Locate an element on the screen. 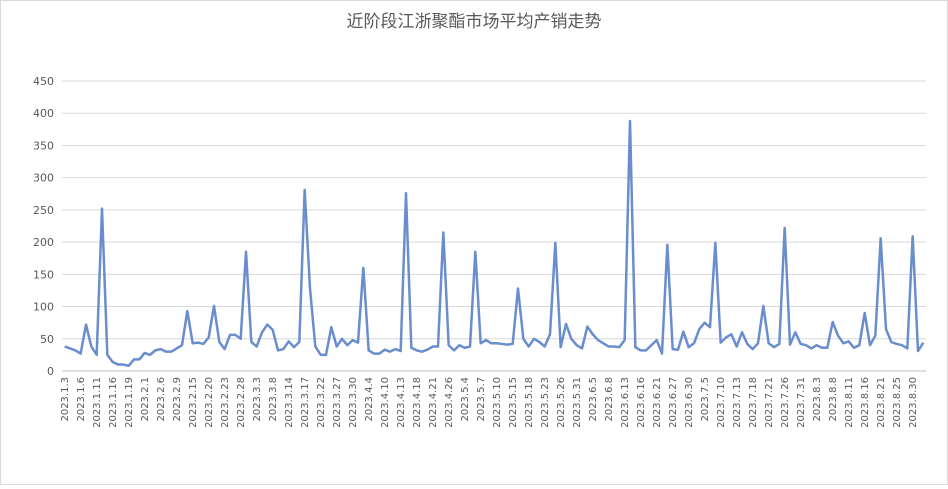 The height and width of the screenshot is (489, 948). x-tick-label: 2023.2.15 is located at coordinates (193, 402).